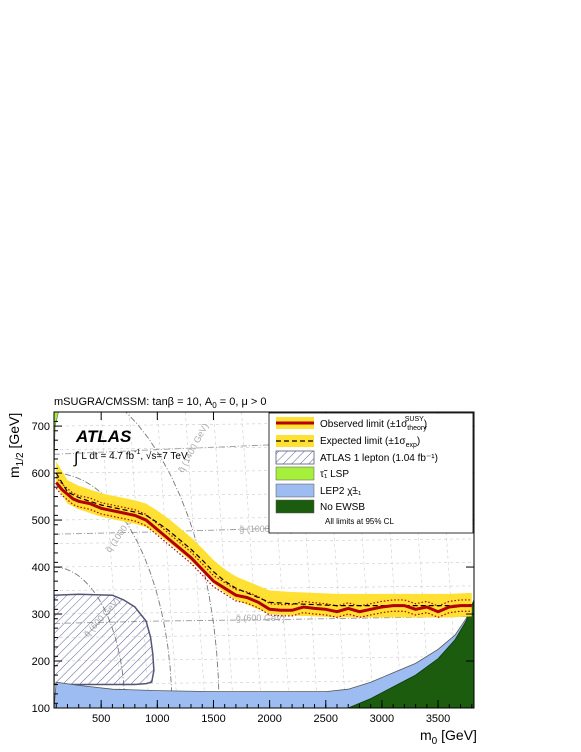 The width and height of the screenshot is (581, 752). What do you see at coordinates (382, 719) in the screenshot?
I see `x-tick-label: 3000` at bounding box center [382, 719].